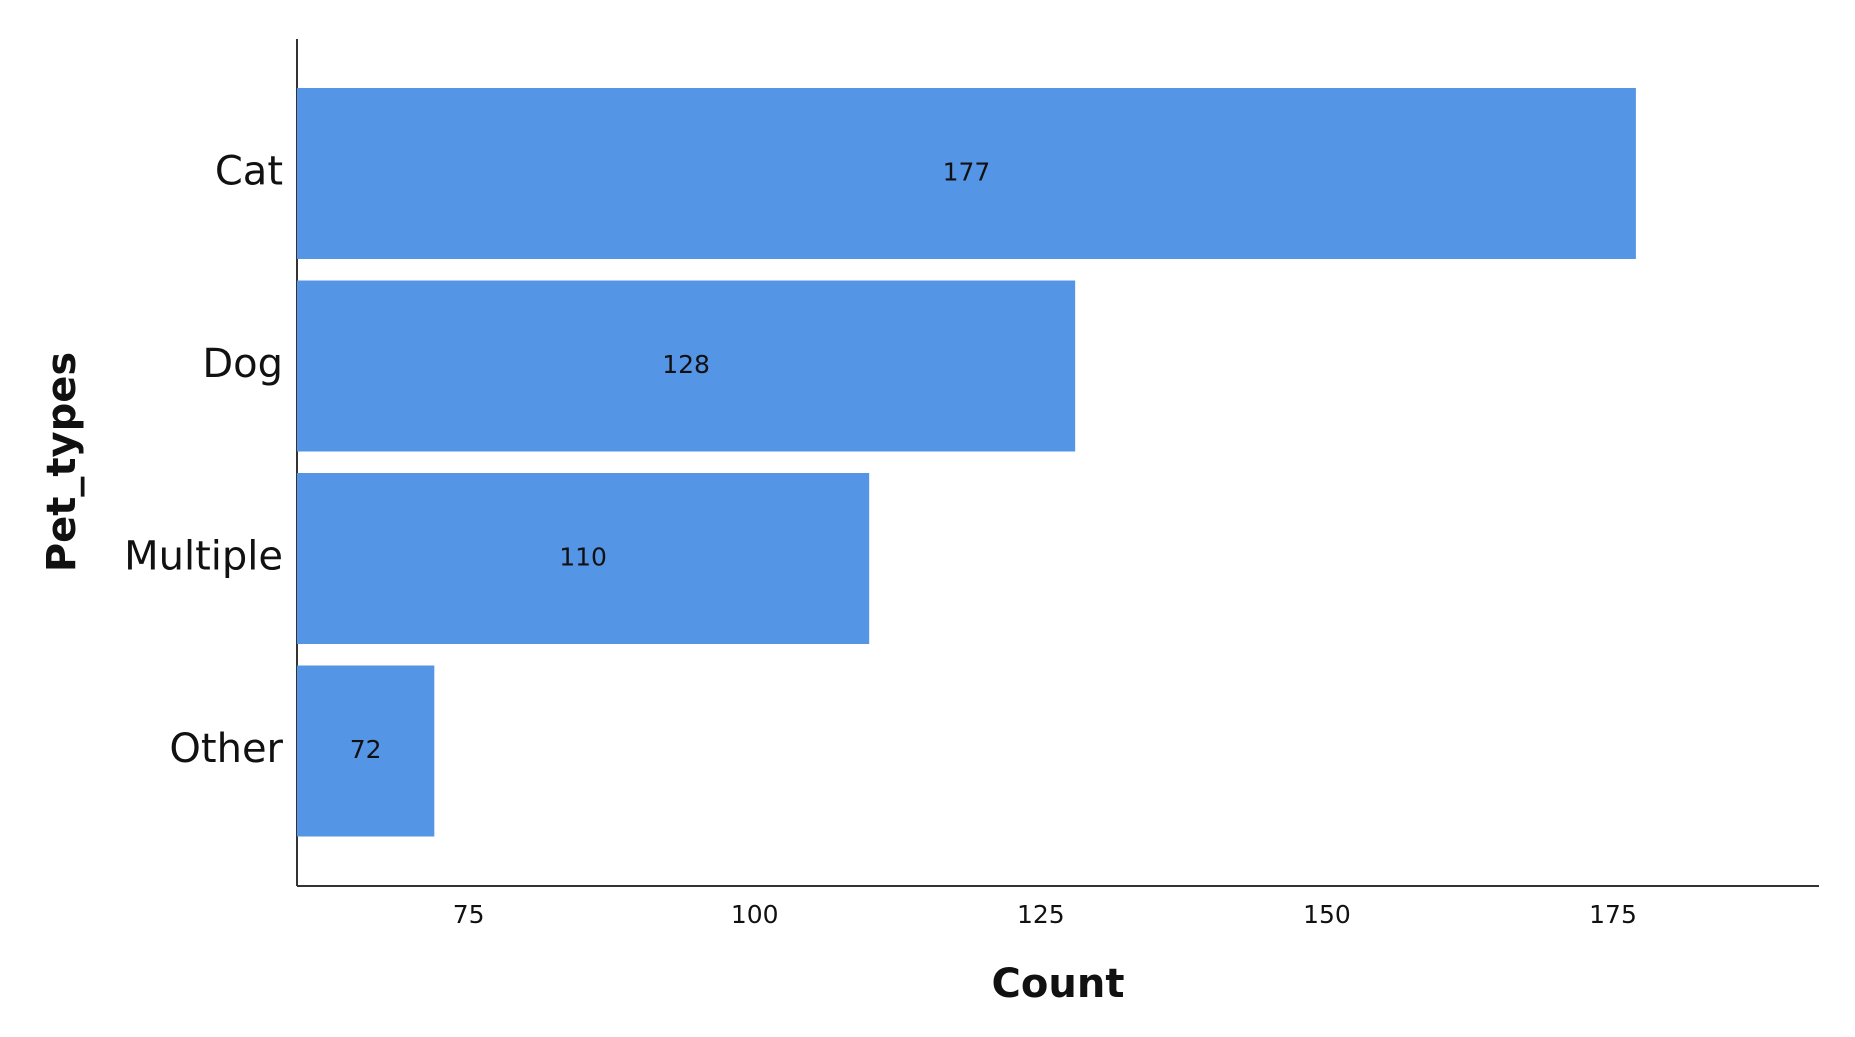 Image resolution: width=1855 pixels, height=1037 pixels. I want to click on y-tick-label: Cat, so click(249, 172).